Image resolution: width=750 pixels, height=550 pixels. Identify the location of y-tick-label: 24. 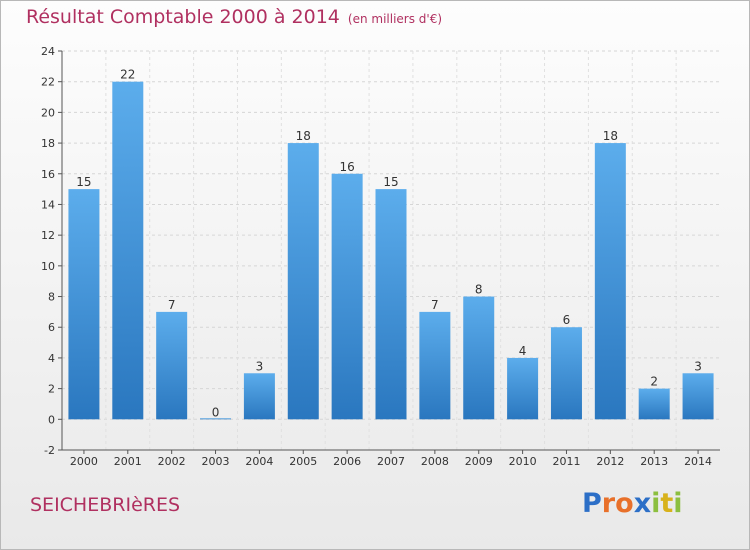
(48, 51).